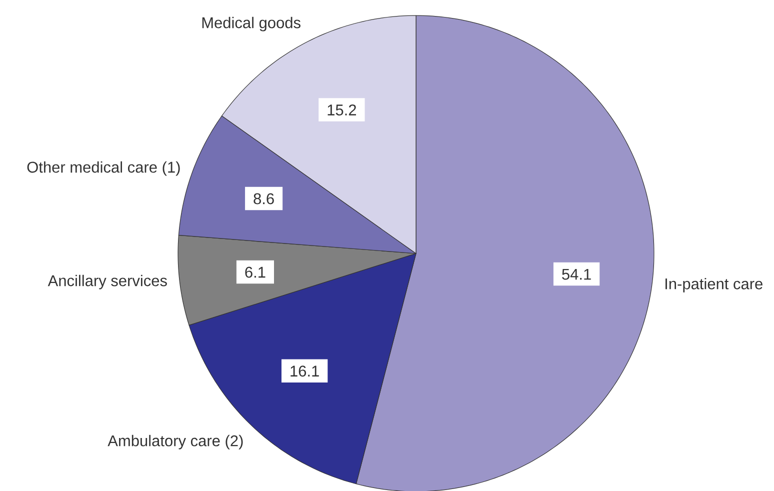 The height and width of the screenshot is (491, 774). I want to click on data-label: 16.1, so click(304, 371).